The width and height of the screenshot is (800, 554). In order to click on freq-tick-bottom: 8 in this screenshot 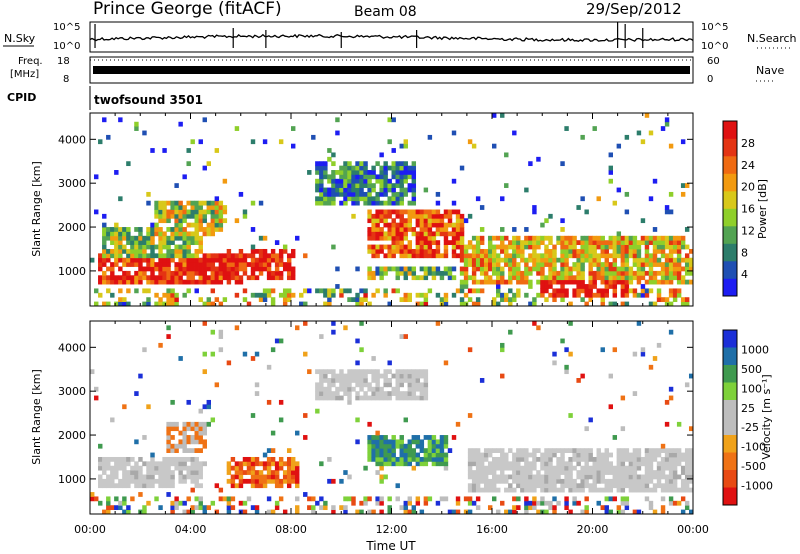, I will do `click(66, 79)`.